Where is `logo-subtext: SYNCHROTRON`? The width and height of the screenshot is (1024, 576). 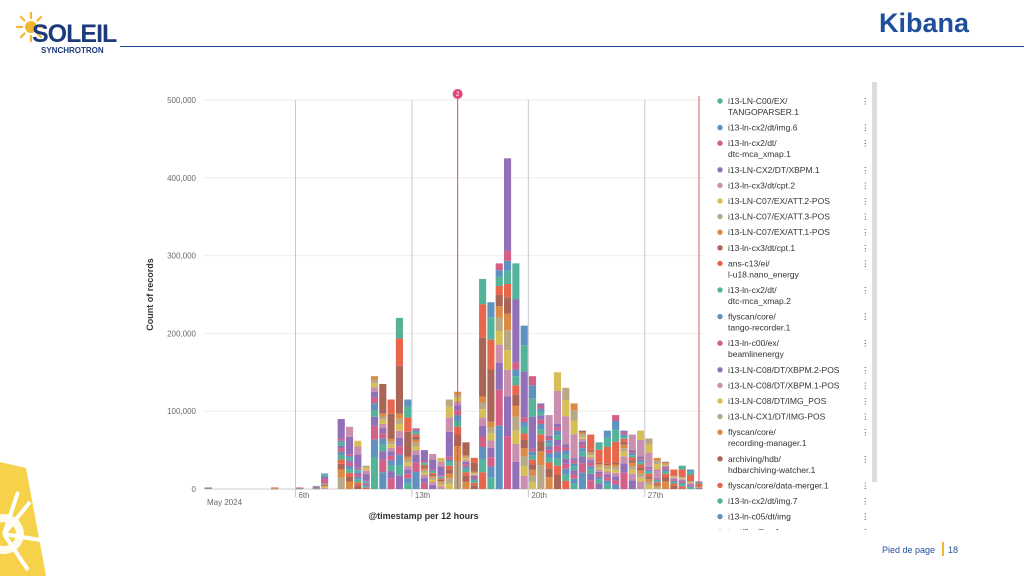
logo-subtext: SYNCHROTRON is located at coordinates (72, 50).